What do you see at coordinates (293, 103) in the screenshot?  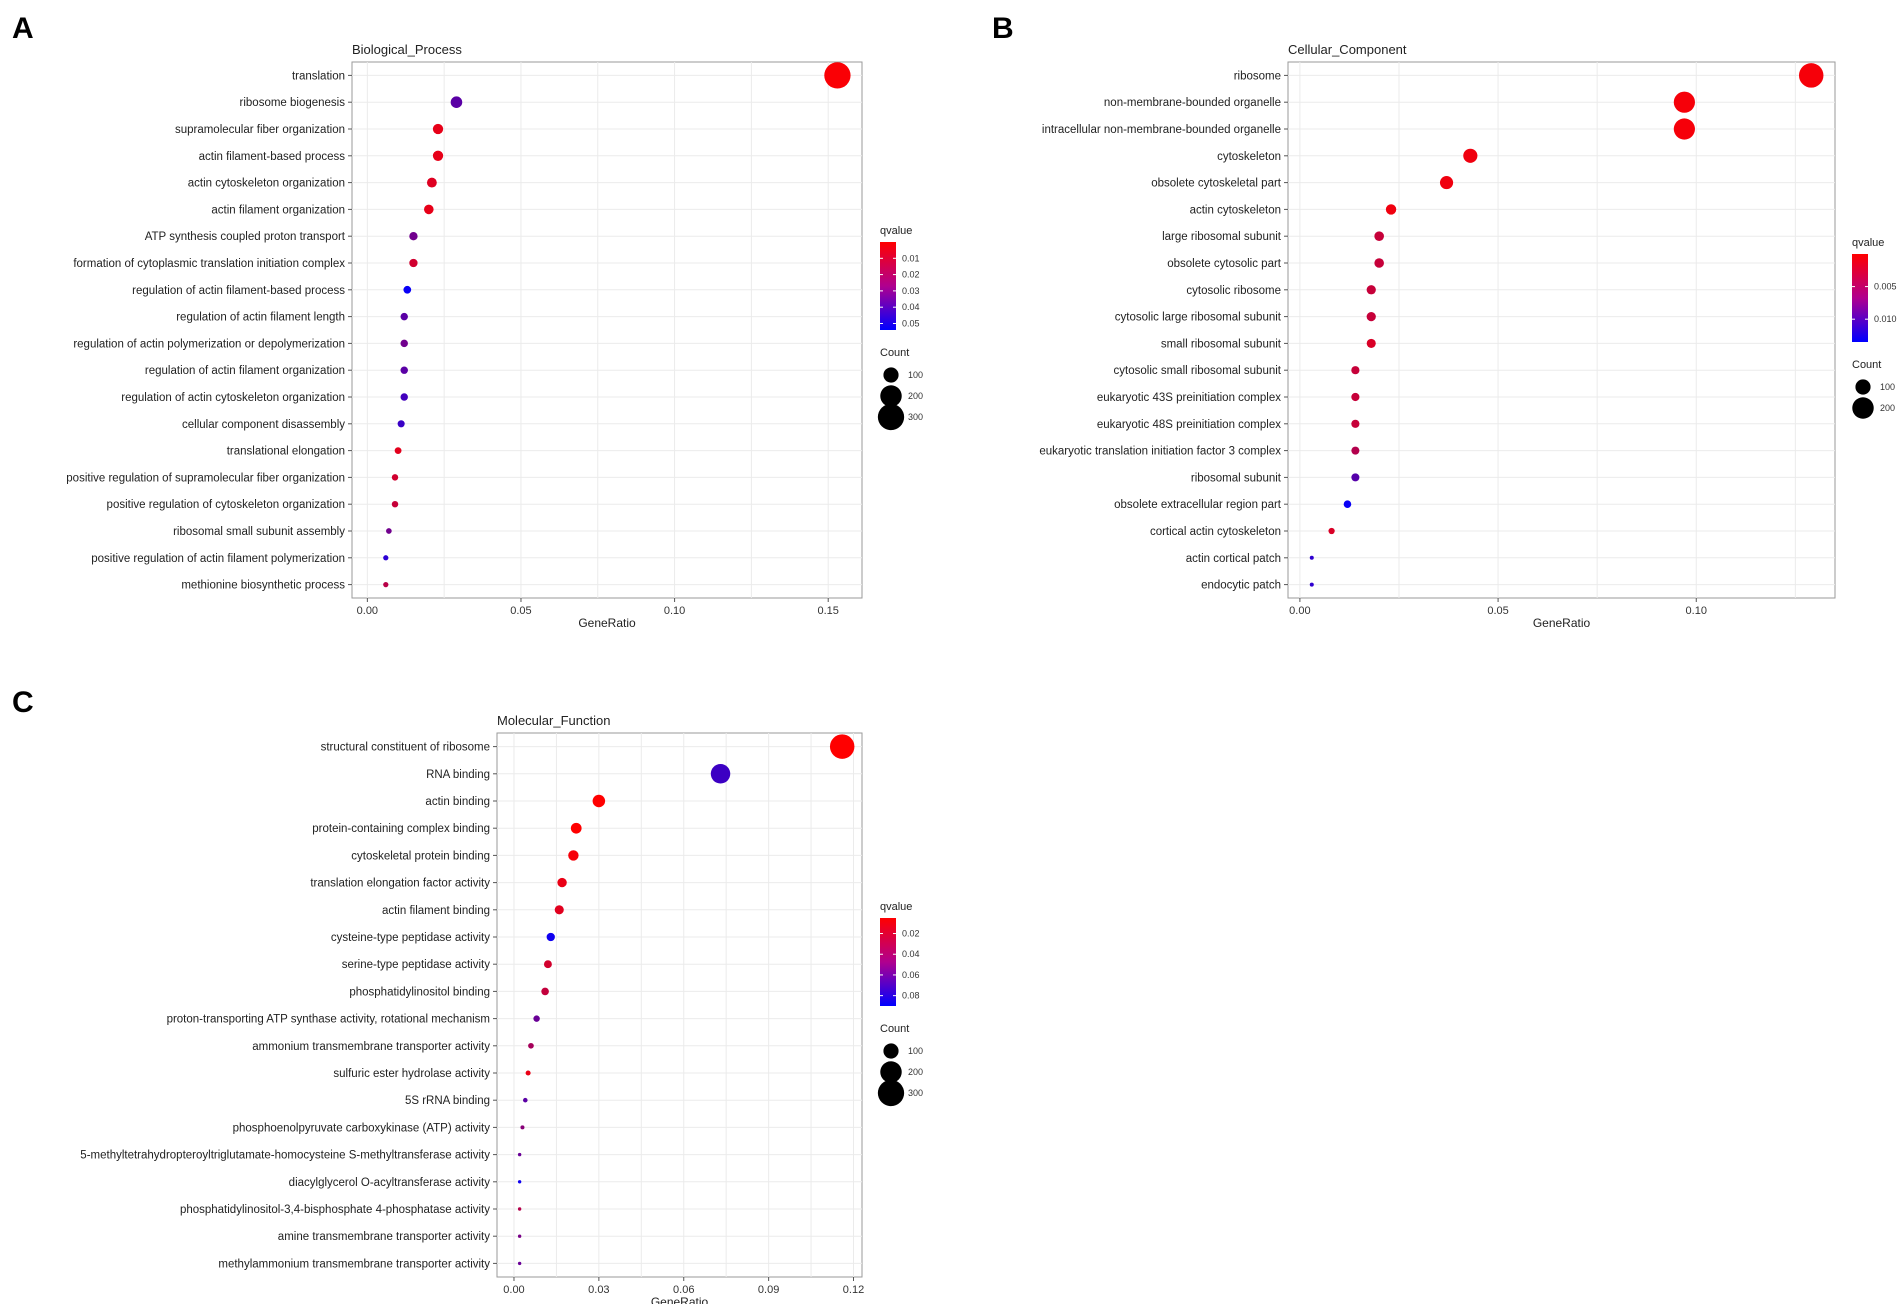 I see `category-label: ribosome biogenesis` at bounding box center [293, 103].